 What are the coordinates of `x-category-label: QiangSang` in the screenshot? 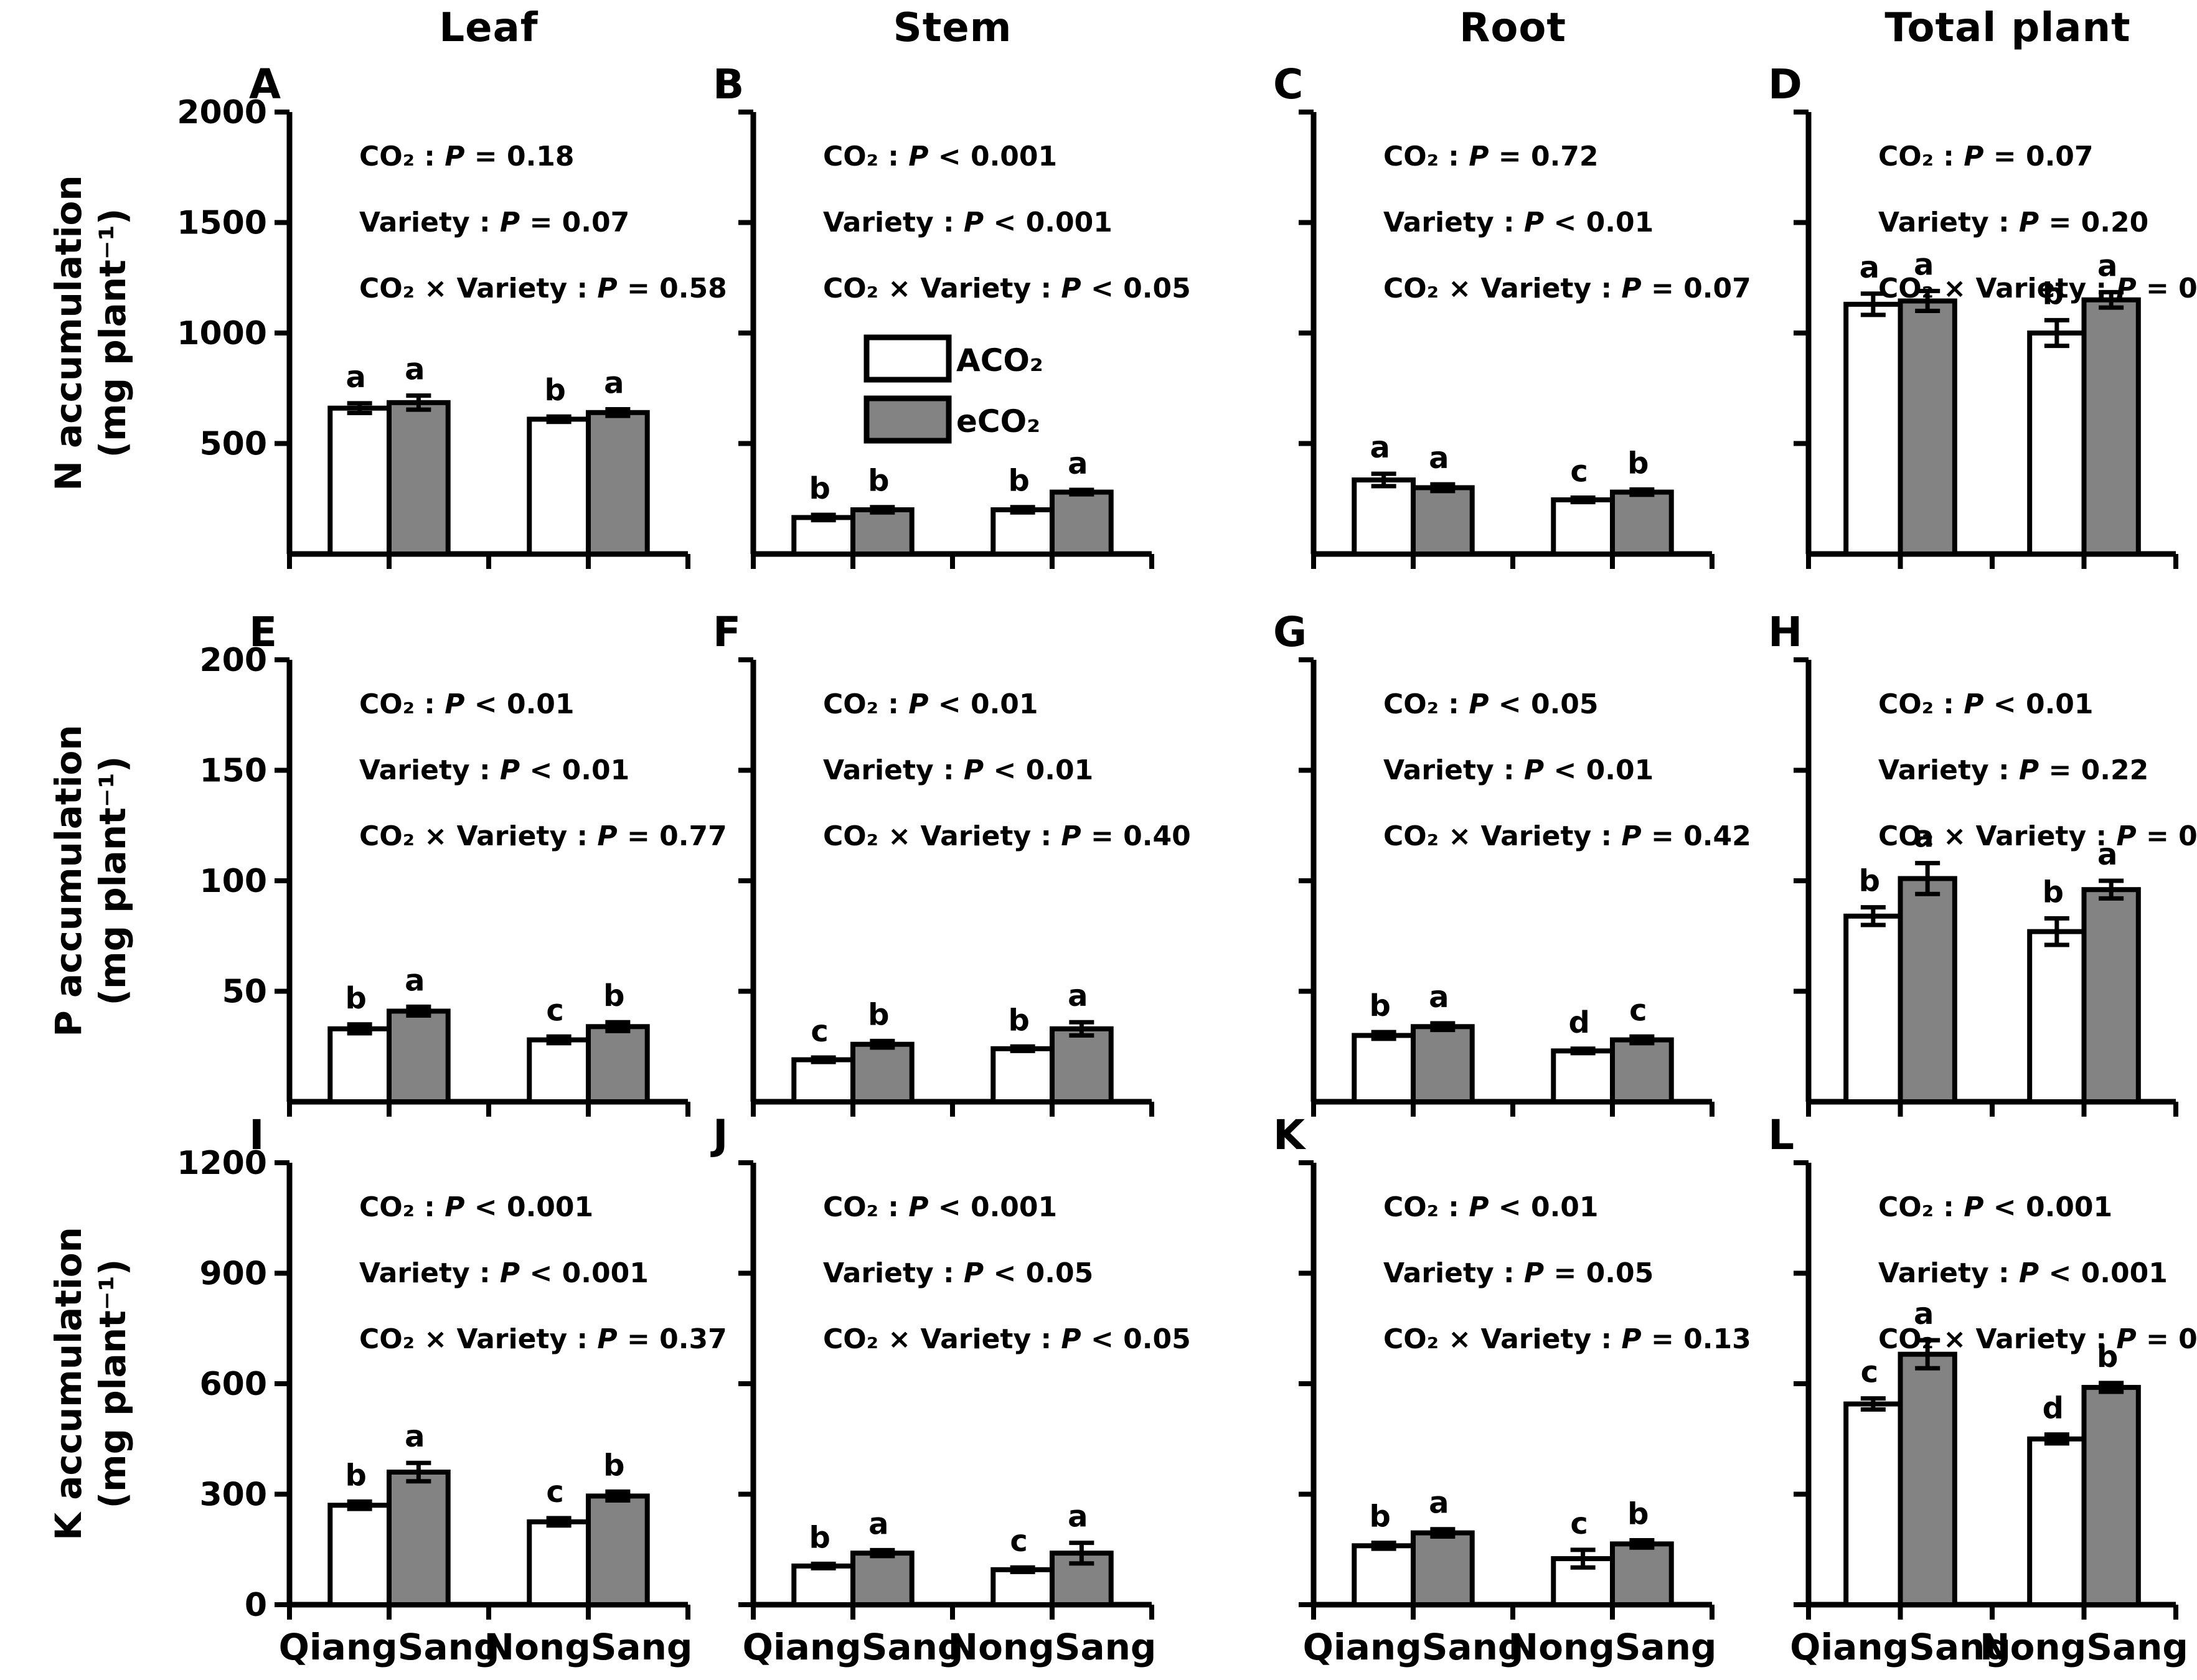 It's located at (853, 1647).